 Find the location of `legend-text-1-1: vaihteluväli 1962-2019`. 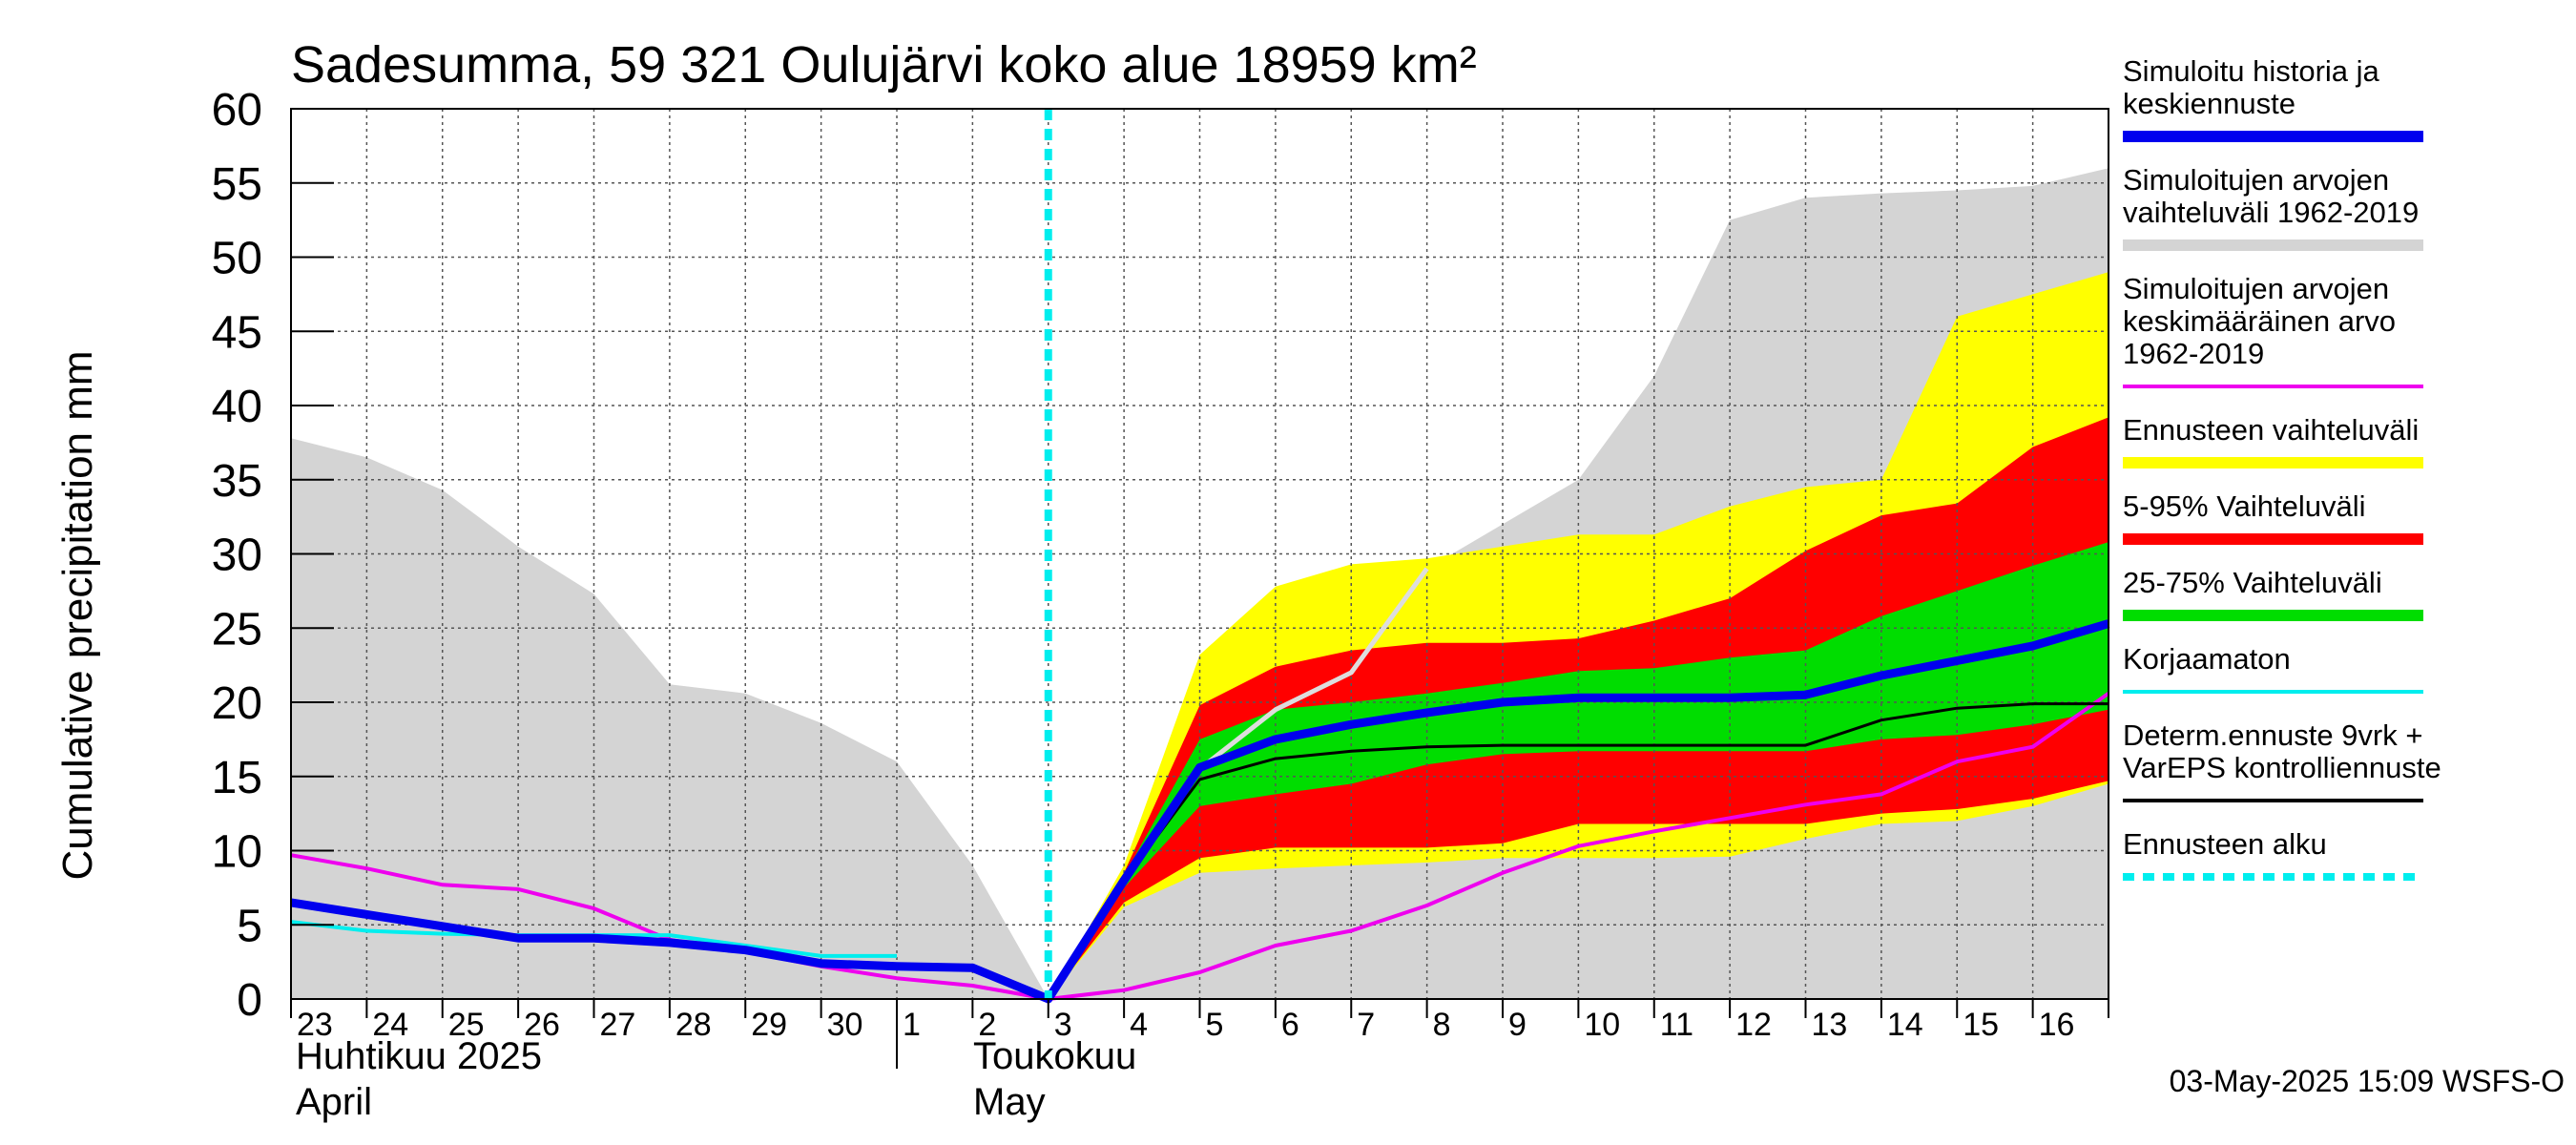

legend-text-1-1: vaihteluväli 1962-2019 is located at coordinates (2271, 212).